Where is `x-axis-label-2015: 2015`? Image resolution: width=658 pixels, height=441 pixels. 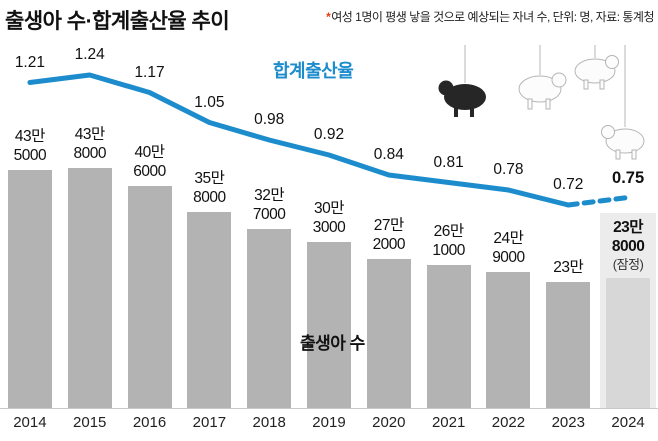 x-axis-label-2015: 2015 is located at coordinates (90, 422).